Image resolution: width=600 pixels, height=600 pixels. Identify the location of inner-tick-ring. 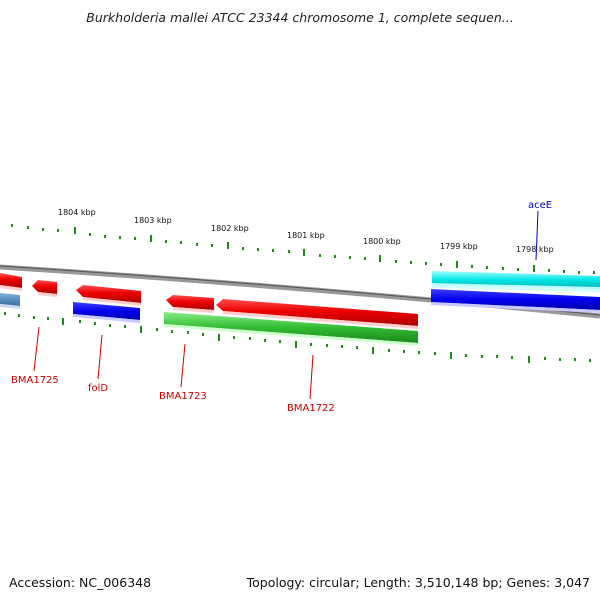
(297, 337).